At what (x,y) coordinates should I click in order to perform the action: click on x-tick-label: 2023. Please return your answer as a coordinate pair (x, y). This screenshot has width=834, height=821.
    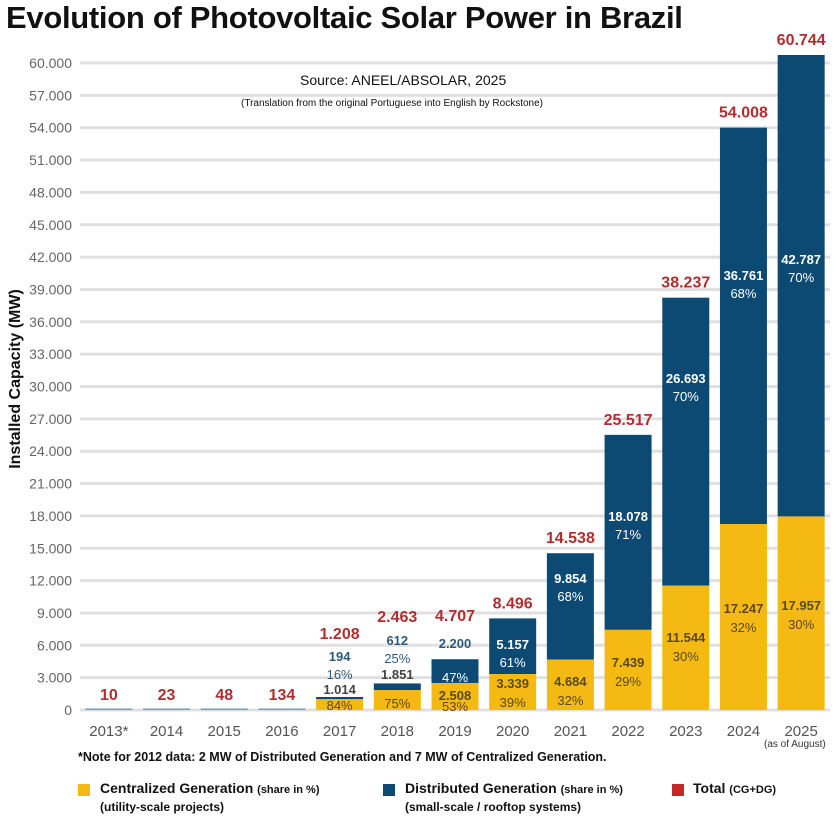
    Looking at the image, I should click on (685, 731).